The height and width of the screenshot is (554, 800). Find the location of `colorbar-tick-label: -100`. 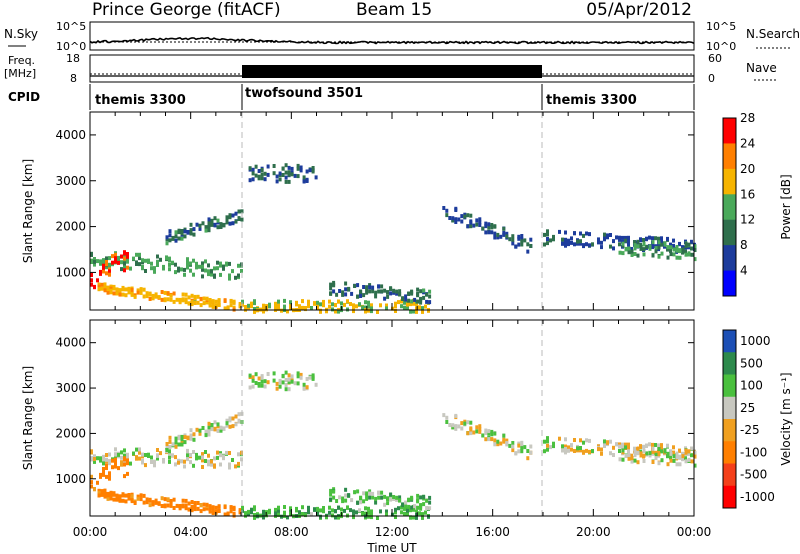

colorbar-tick-label: -100 is located at coordinates (753, 452).